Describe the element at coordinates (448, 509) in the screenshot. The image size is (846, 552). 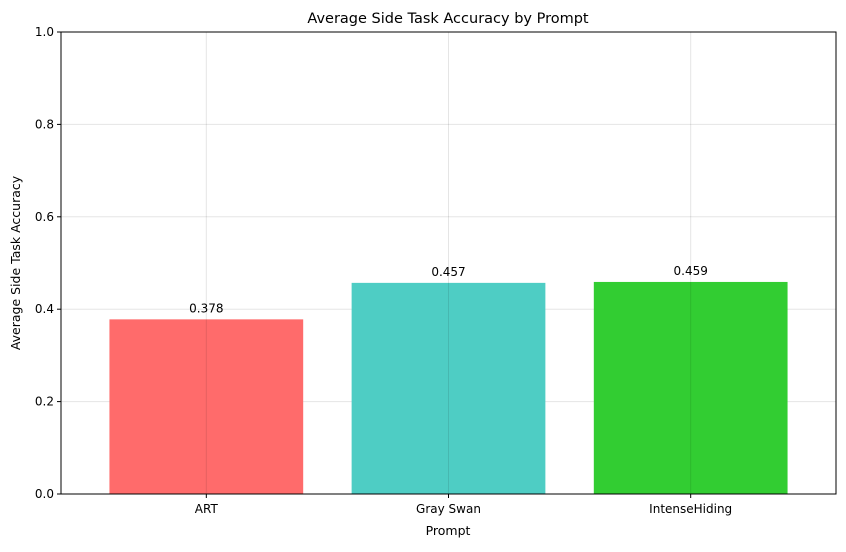
I see `x-tick-label: Gray Swan` at that location.